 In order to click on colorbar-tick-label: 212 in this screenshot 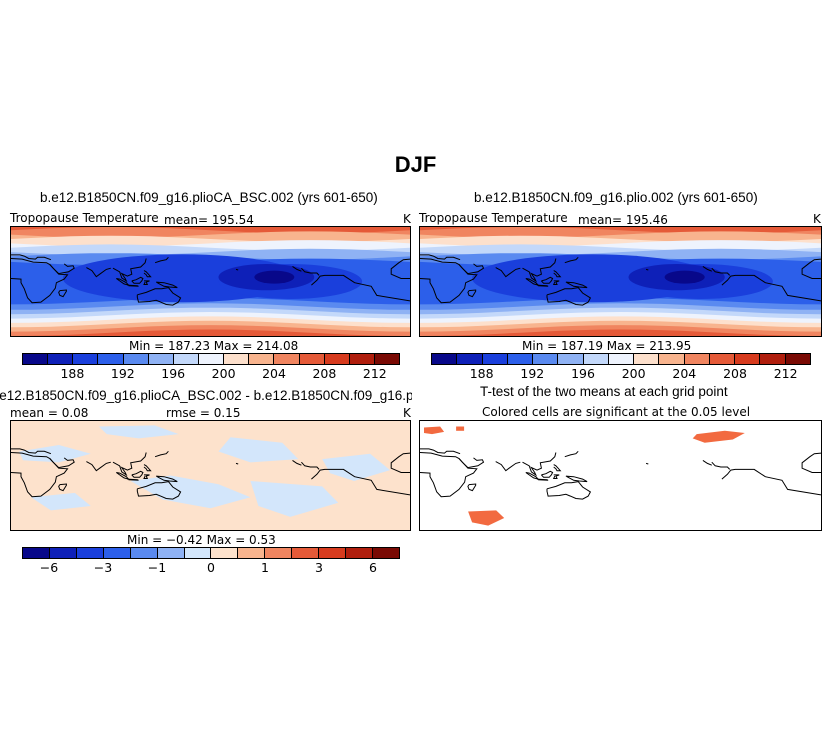, I will do `click(374, 373)`.